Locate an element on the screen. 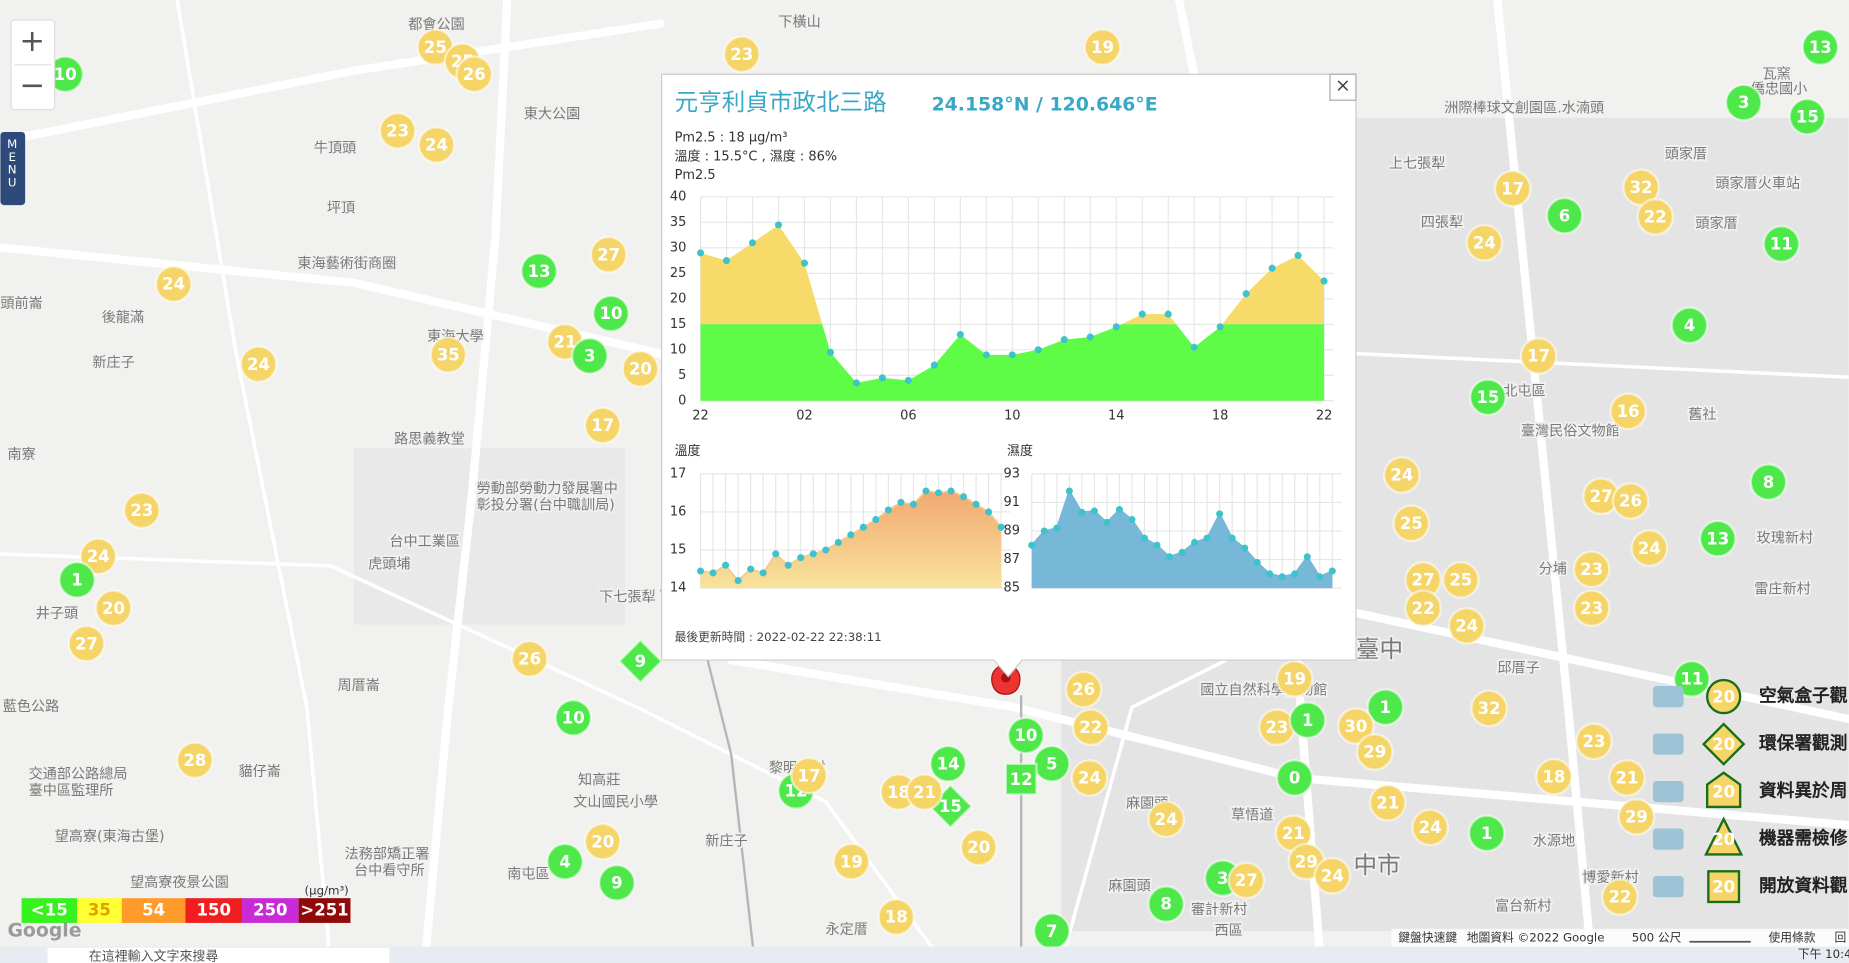  attribution-item: 回 is located at coordinates (1840, 938).